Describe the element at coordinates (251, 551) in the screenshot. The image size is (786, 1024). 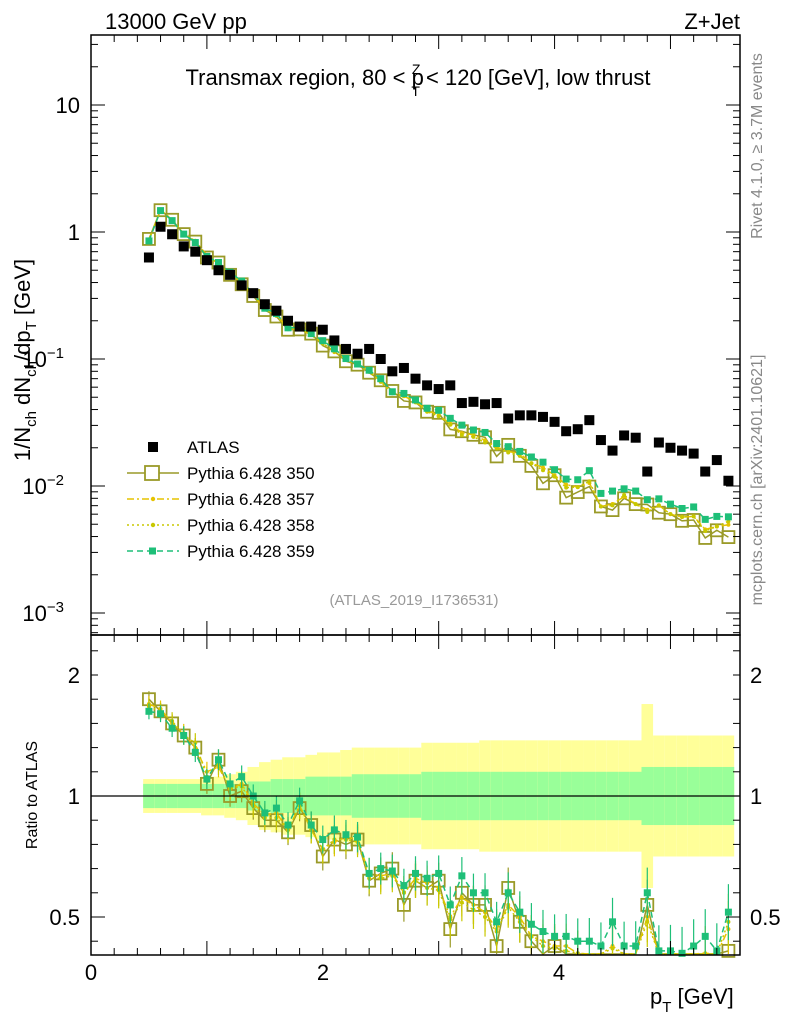
I see `legend-label: Pythia 6.428 359` at that location.